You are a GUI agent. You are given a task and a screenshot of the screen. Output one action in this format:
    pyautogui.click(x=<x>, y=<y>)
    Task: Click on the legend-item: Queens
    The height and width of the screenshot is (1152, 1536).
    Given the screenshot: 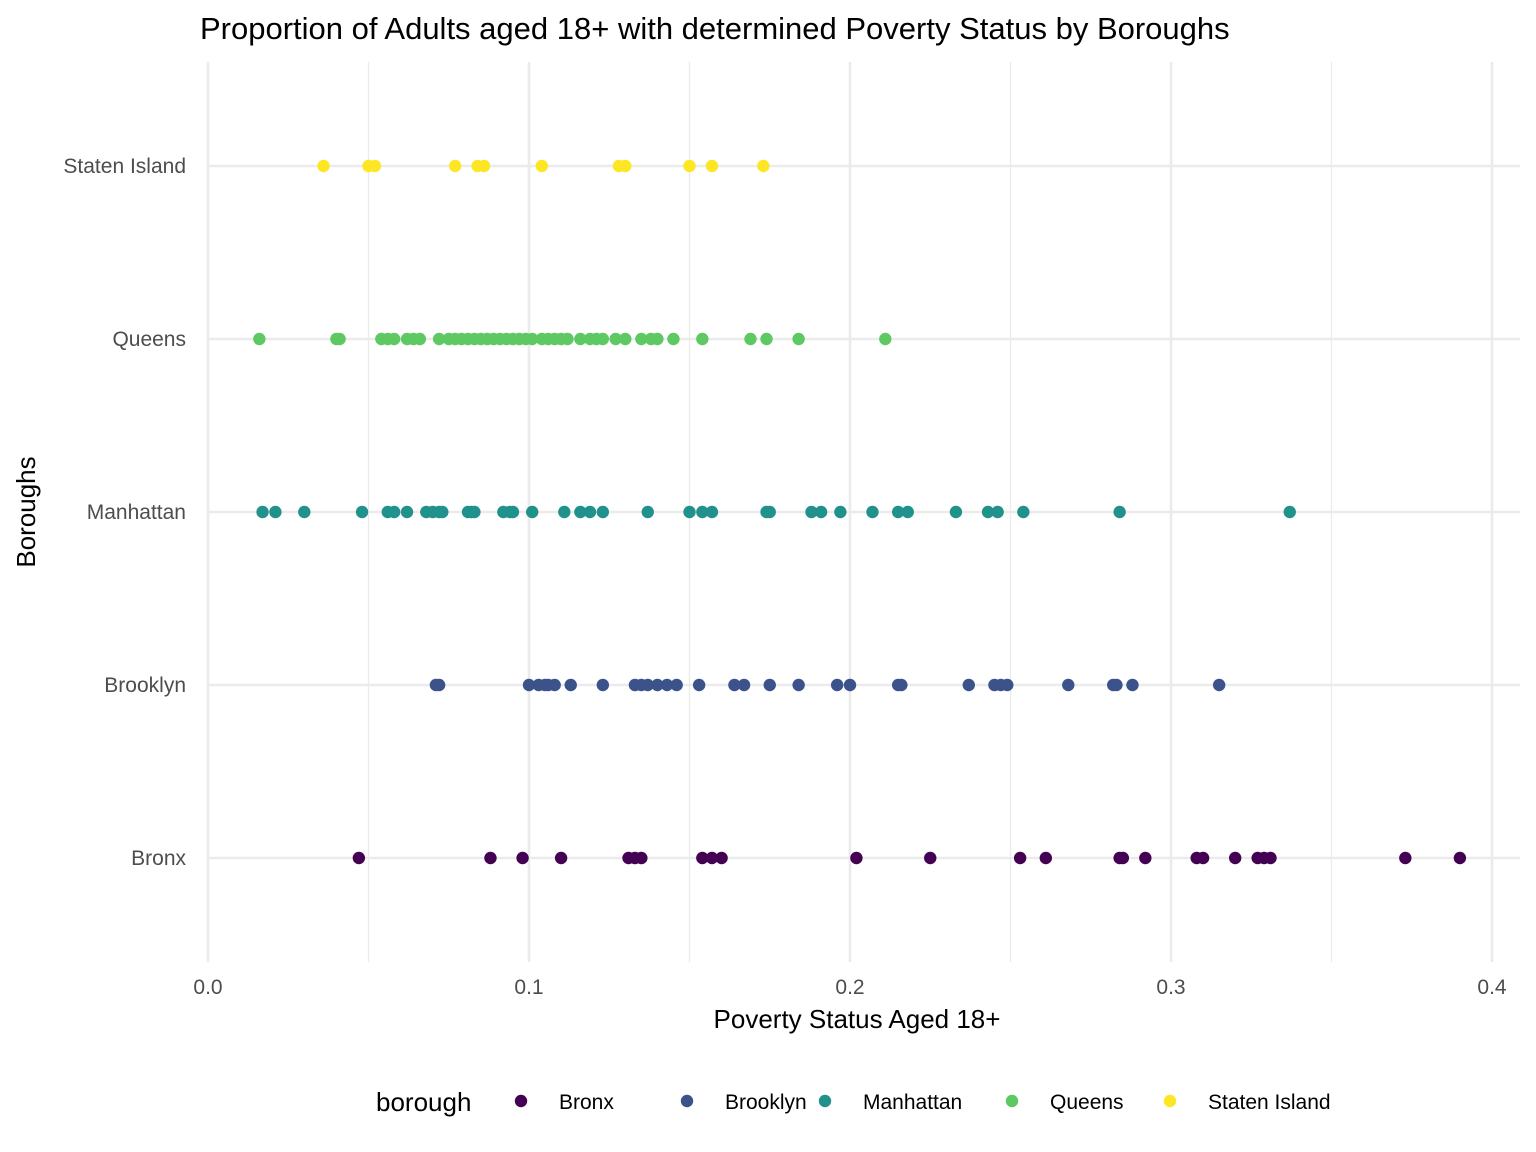 What is the action you would take?
    pyautogui.click(x=1064, y=1102)
    